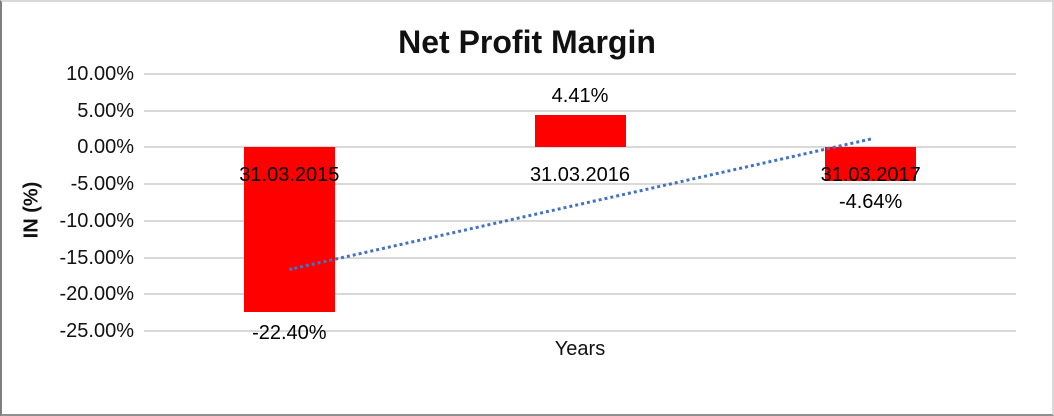 Image resolution: width=1054 pixels, height=416 pixels. I want to click on y-axis-tick-label: 0.00%, so click(105, 147).